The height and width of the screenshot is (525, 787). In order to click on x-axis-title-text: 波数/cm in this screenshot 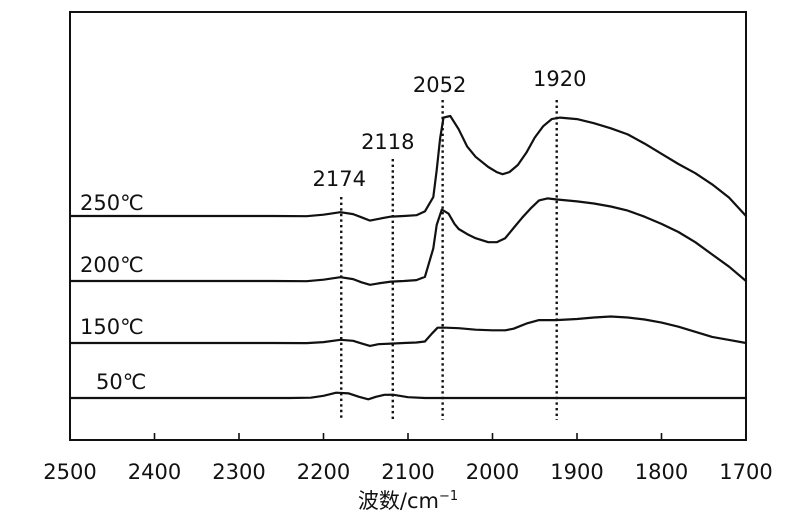, I will do `click(398, 501)`.